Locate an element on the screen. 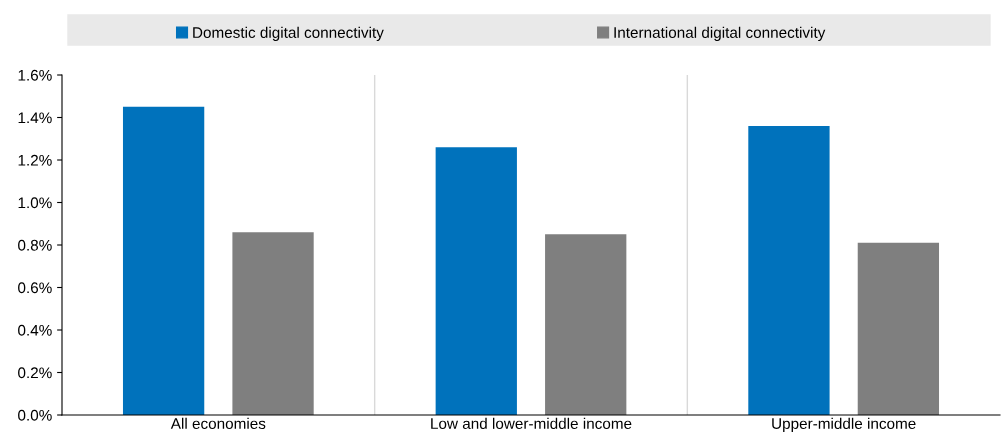  y-tick-label: 0.0% is located at coordinates (35, 415).